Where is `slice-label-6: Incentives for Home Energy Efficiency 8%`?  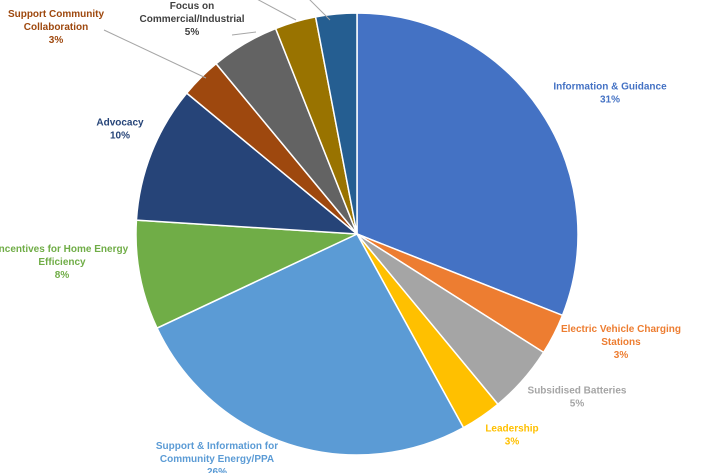
slice-label-6: Incentives for Home Energy Efficiency 8% is located at coordinates (64, 262).